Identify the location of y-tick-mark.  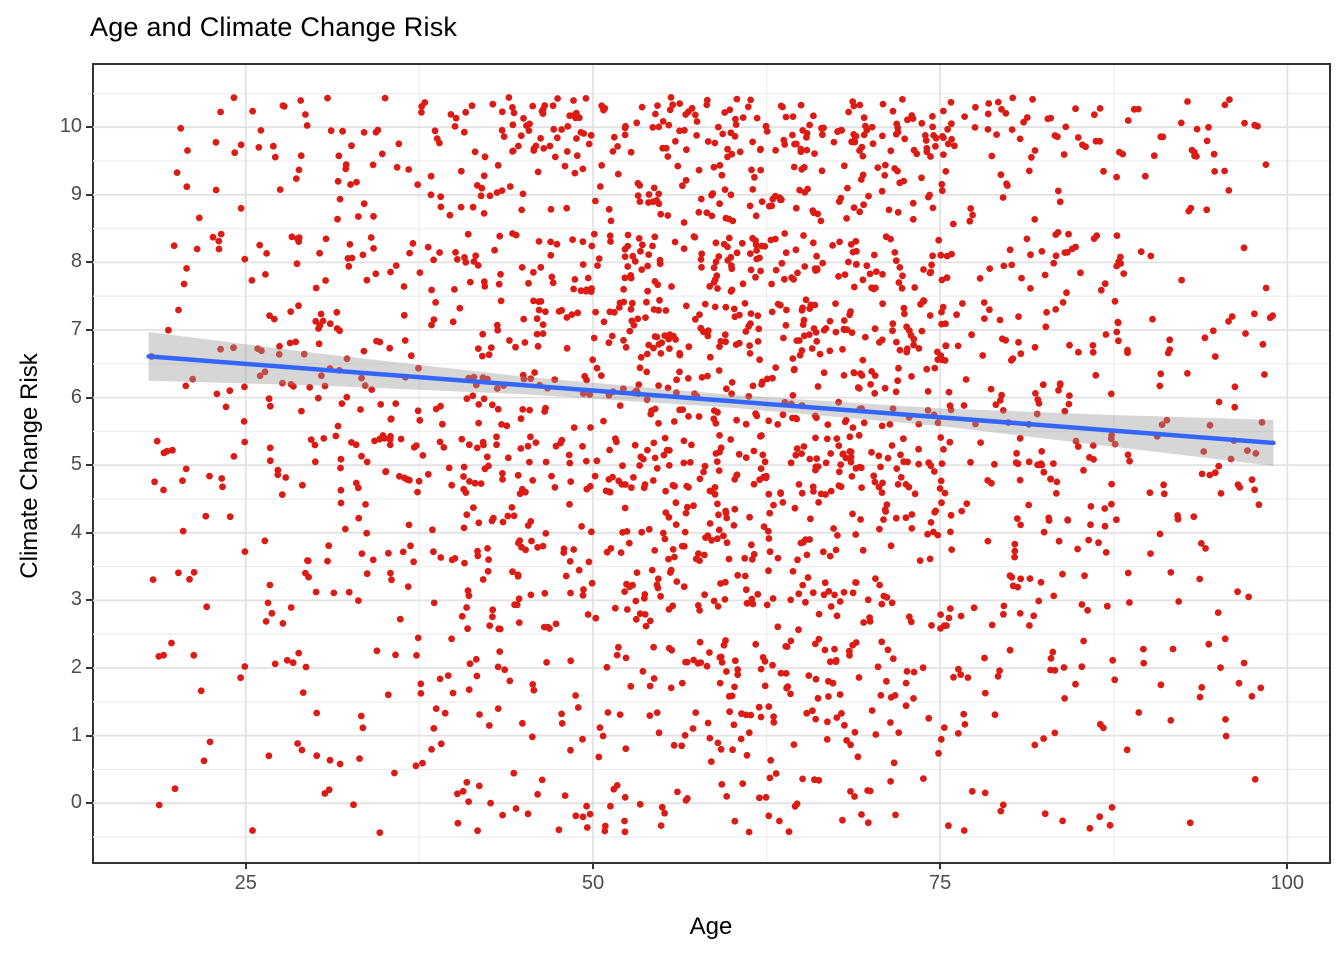
(89, 600).